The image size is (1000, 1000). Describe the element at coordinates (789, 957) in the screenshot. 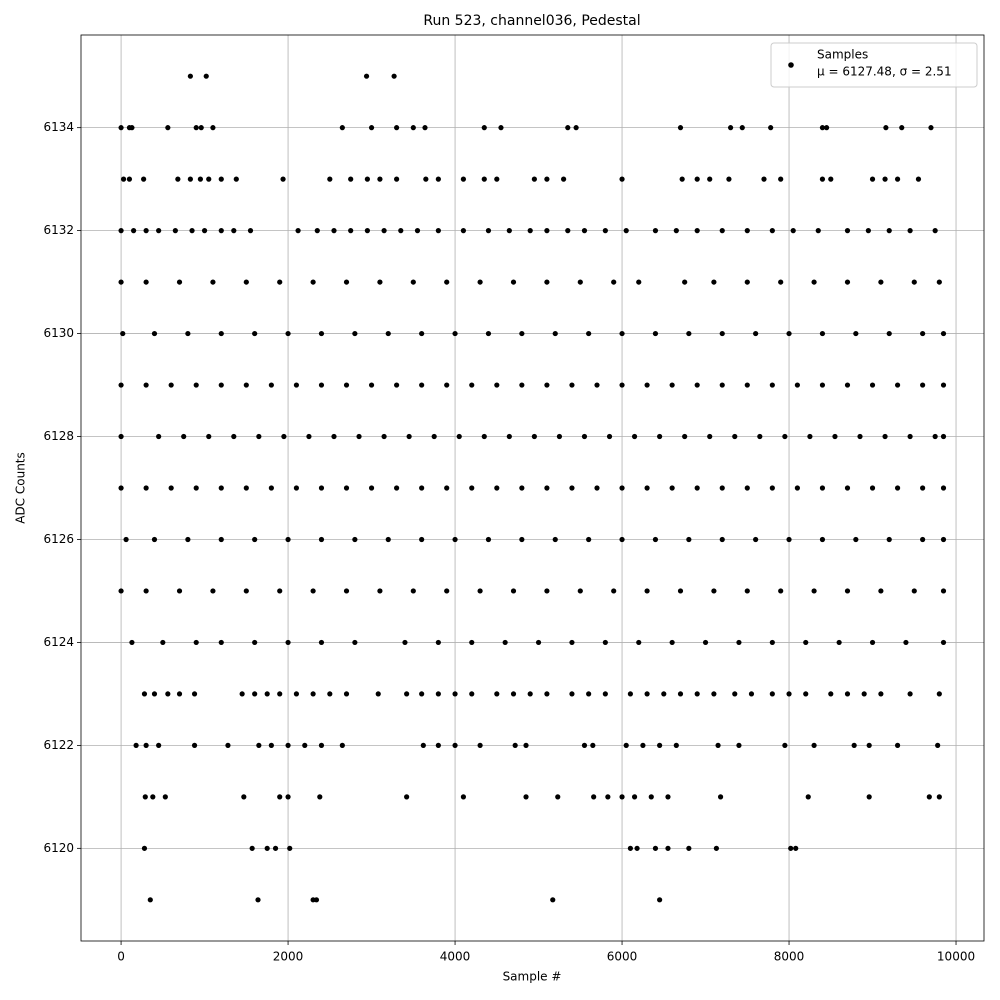

I see `x-tick-label: 8000` at that location.